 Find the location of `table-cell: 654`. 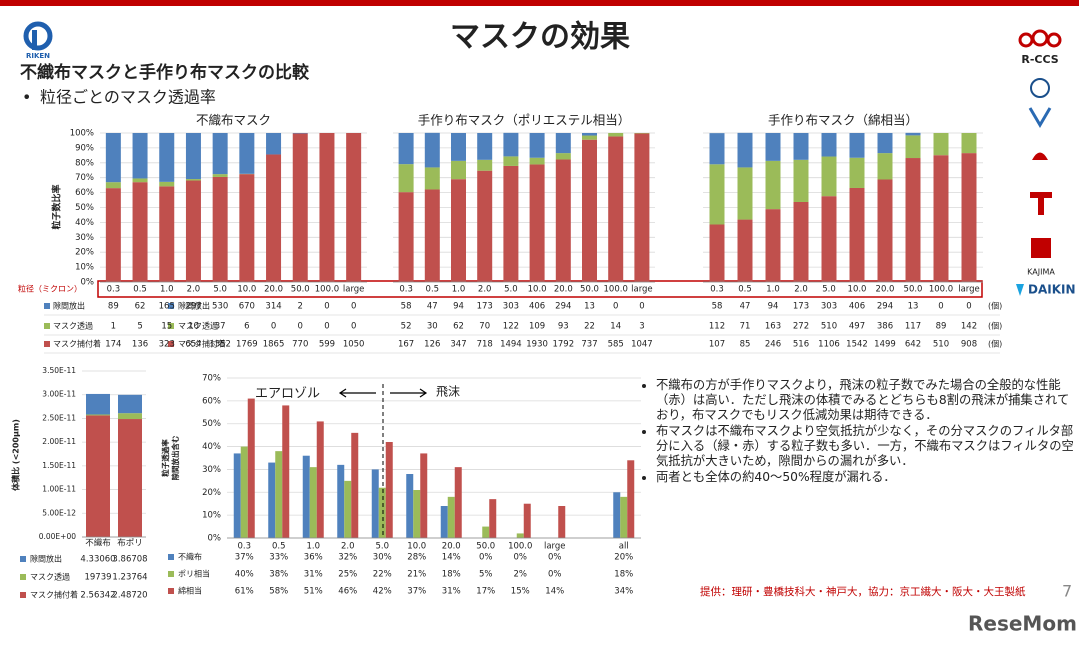

table-cell: 654 is located at coordinates (193, 345).